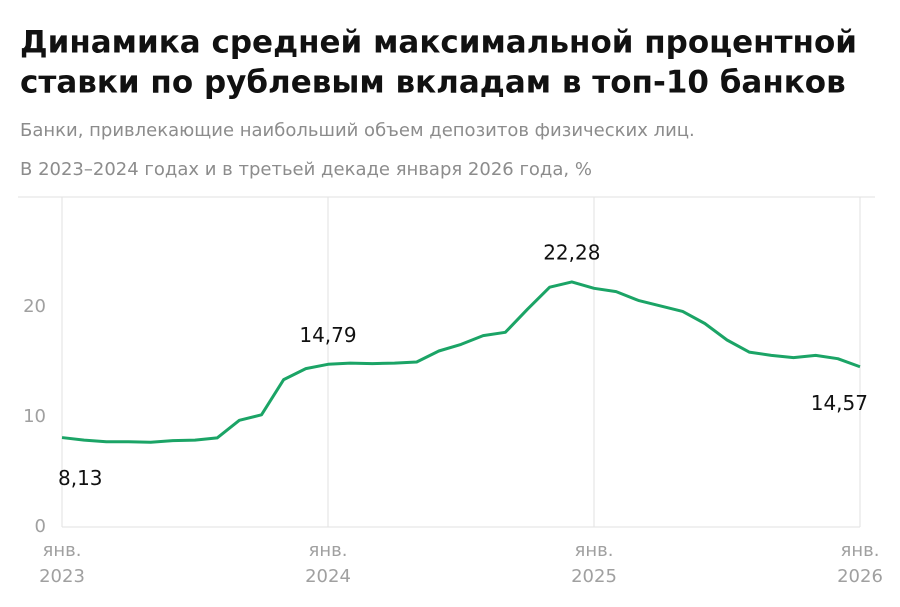  Describe the element at coordinates (34, 306) in the screenshot. I see `y-tick-label: 20` at that location.